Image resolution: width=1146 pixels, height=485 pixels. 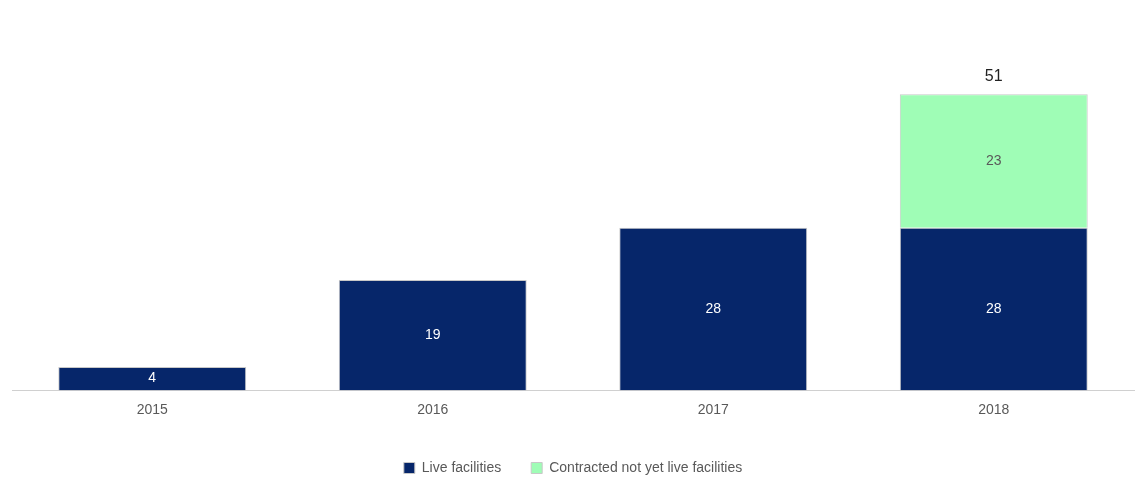 What do you see at coordinates (646, 466) in the screenshot?
I see `legend-label: Contracted not yet live facilities` at bounding box center [646, 466].